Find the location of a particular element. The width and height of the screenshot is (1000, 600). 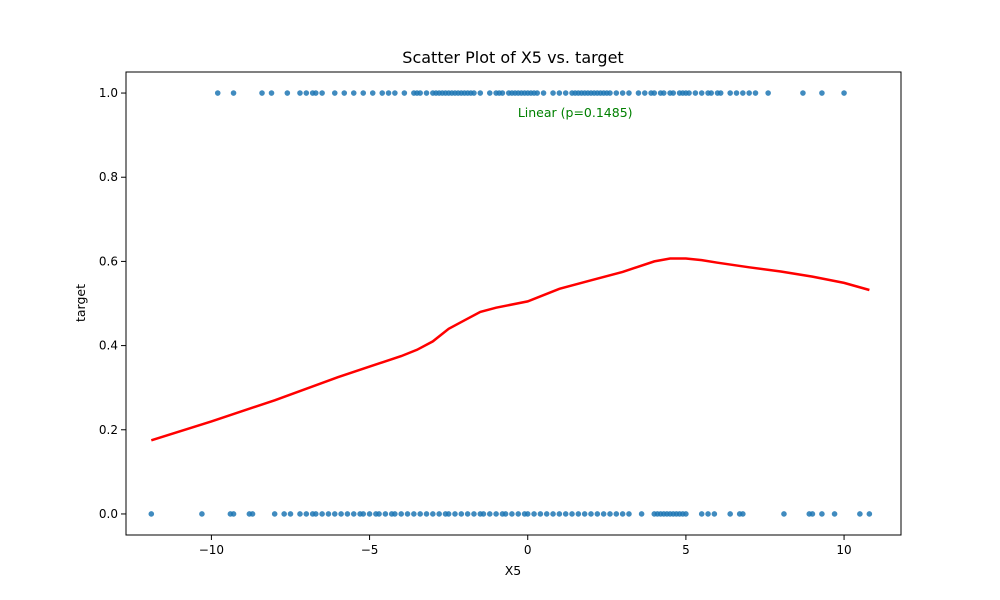

x-tick-label: 0 is located at coordinates (528, 550).